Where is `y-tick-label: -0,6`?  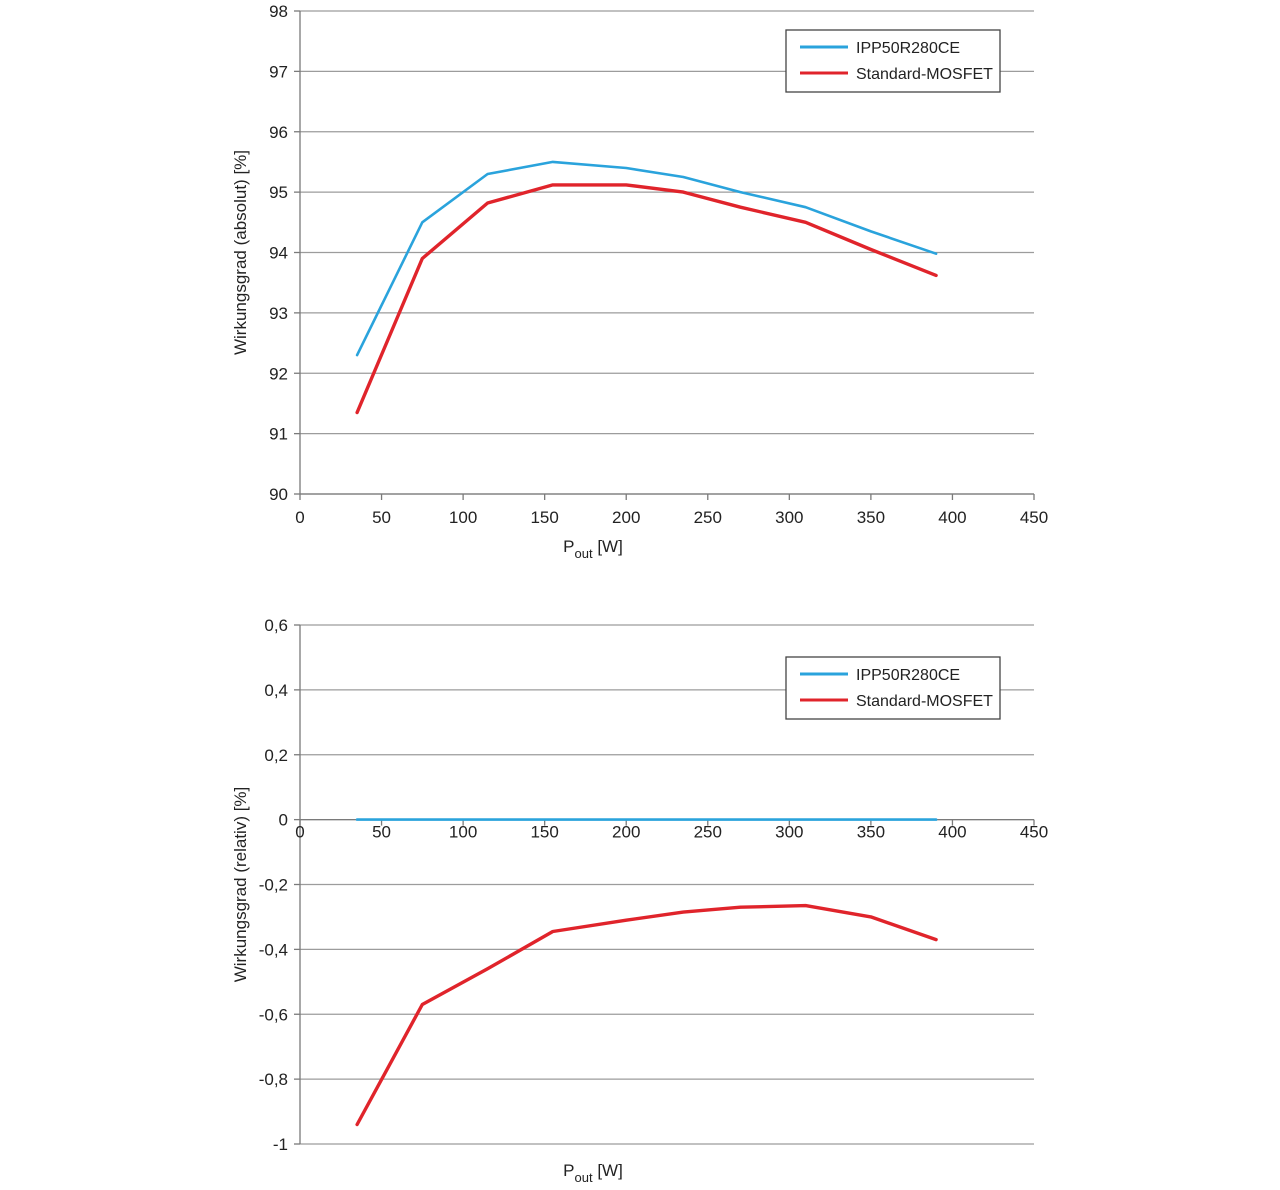 y-tick-label: -0,6 is located at coordinates (273, 1014).